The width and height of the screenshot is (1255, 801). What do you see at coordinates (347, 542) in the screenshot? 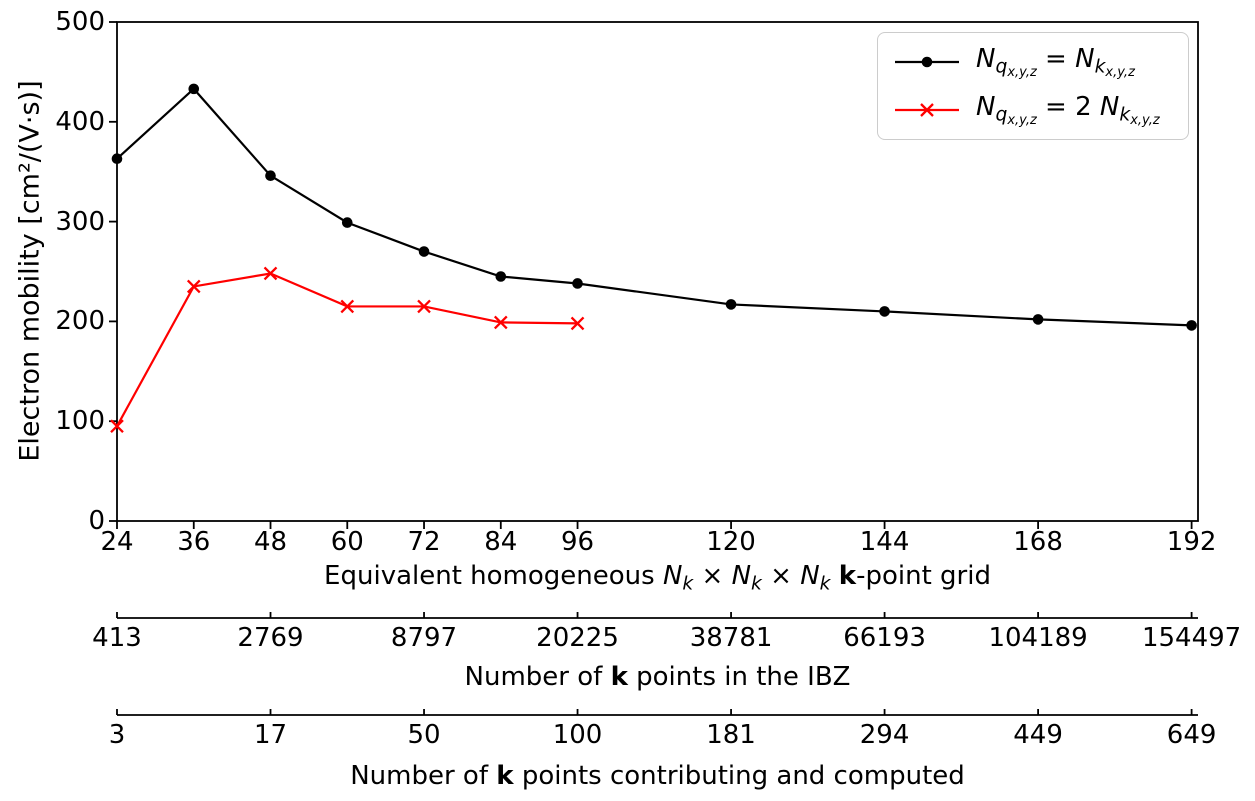
I see `x-tick-label: 60` at bounding box center [347, 542].